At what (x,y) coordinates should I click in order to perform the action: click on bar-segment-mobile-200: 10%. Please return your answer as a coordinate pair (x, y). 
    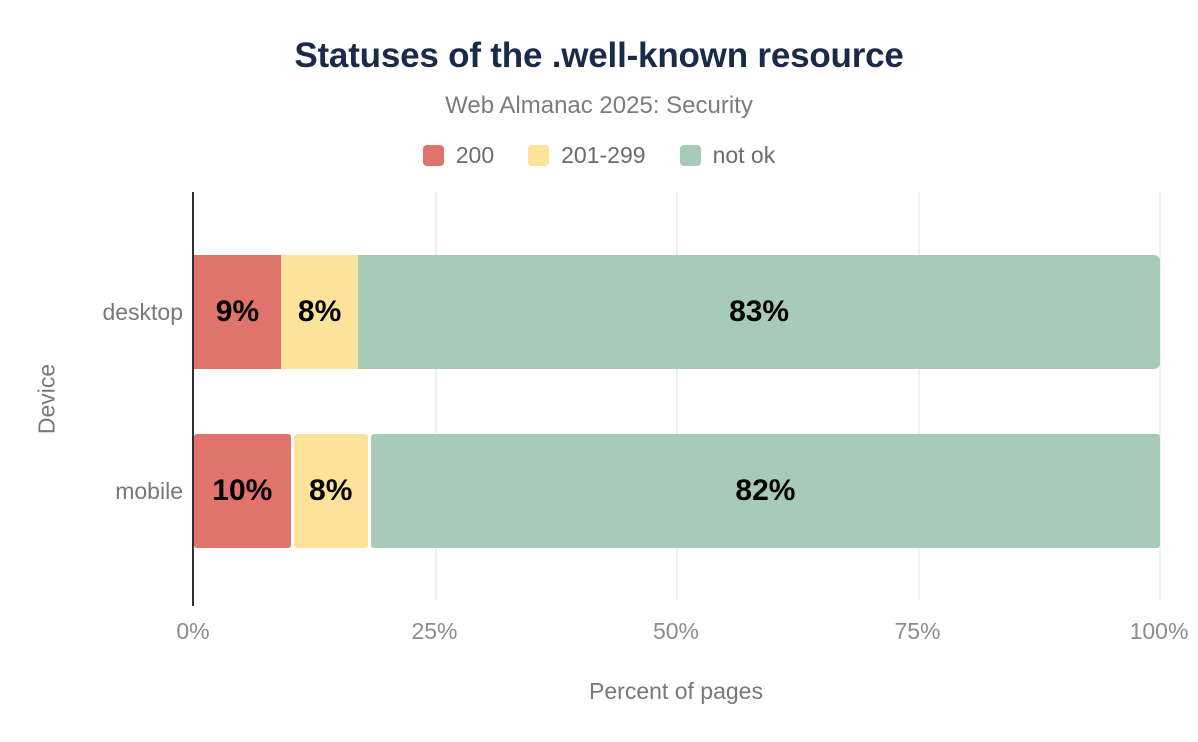
    Looking at the image, I should click on (242, 491).